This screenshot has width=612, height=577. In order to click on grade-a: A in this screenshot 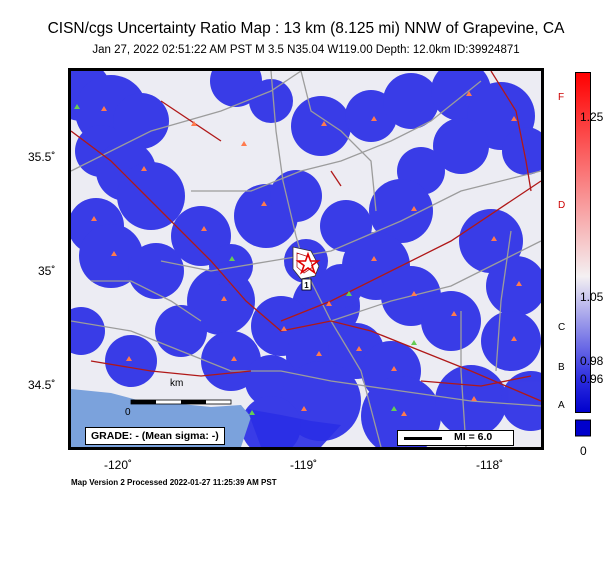, I will do `click(561, 405)`.